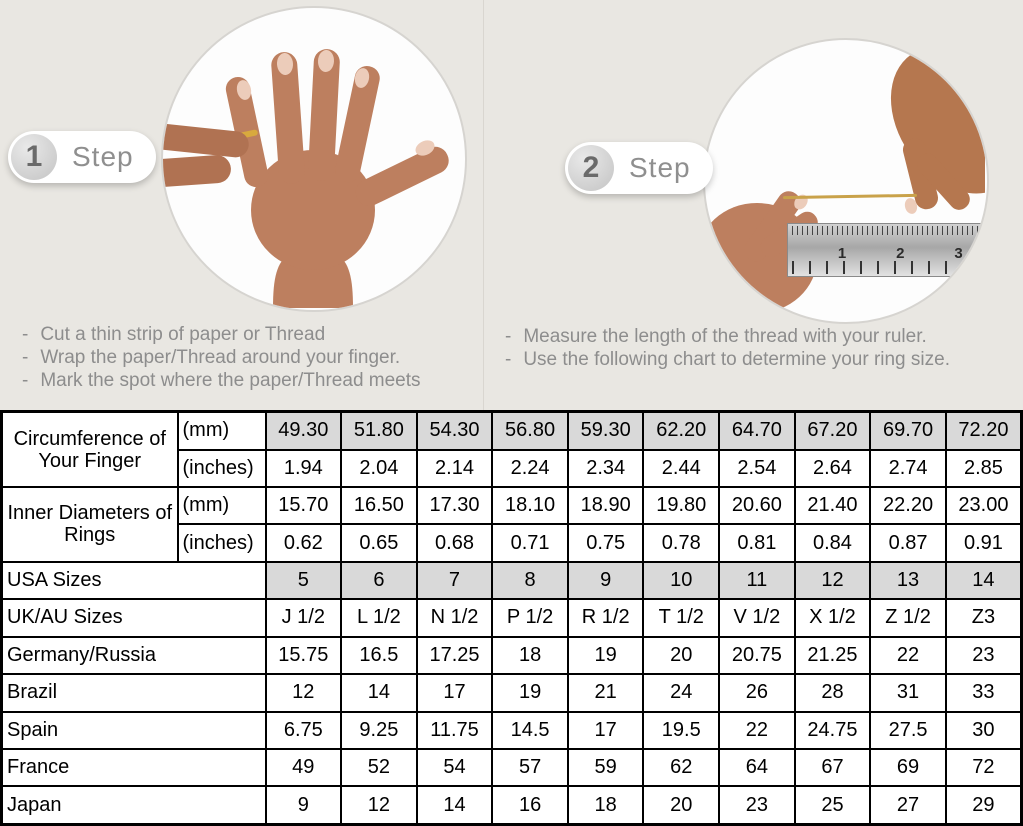 The image size is (1023, 826). Describe the element at coordinates (605, 618) in the screenshot. I see `size-value-cell: R 1/2` at that location.